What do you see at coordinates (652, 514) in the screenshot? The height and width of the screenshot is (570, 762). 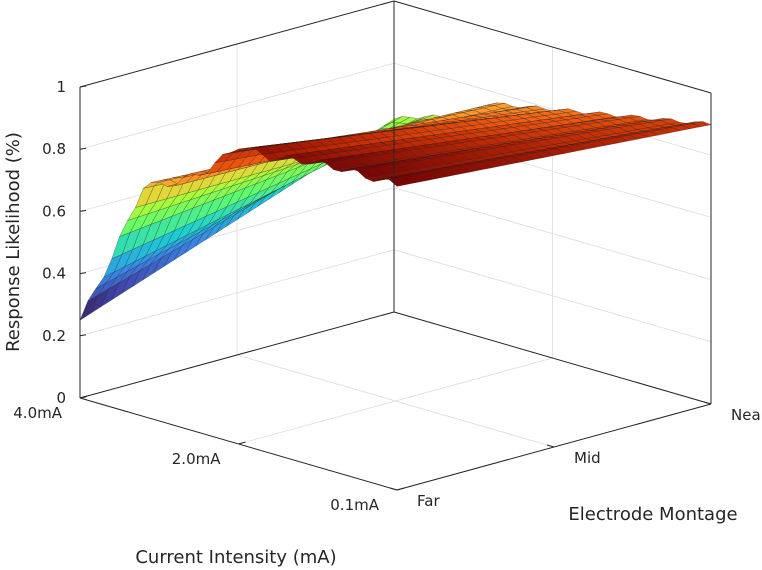 I see `y-axis-label: Electrode Montage` at bounding box center [652, 514].